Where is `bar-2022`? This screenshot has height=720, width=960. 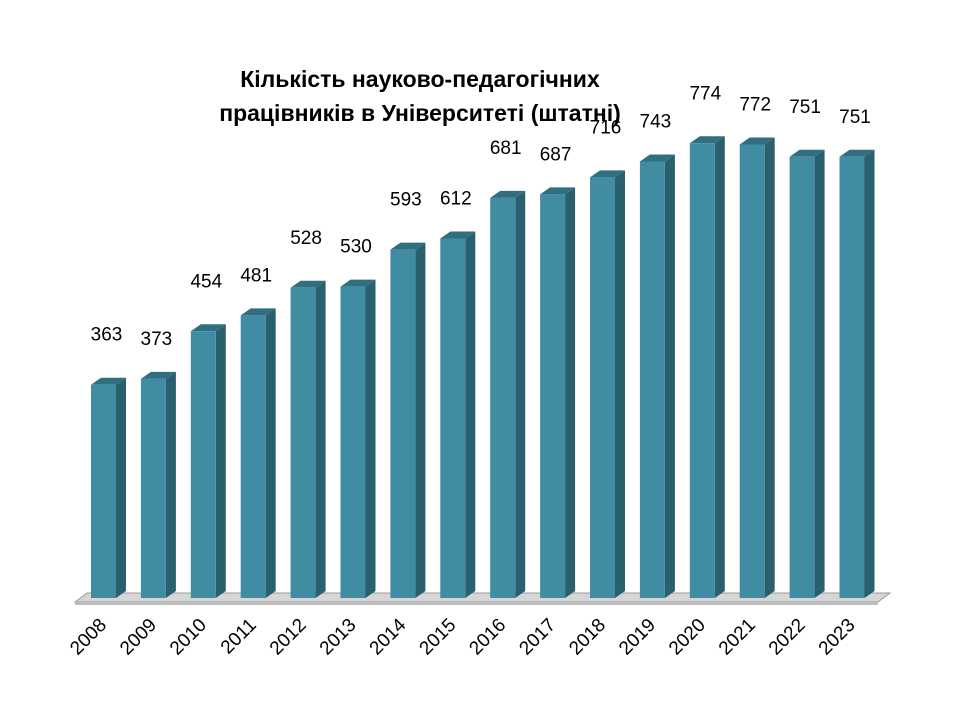
bar-2022 is located at coordinates (807, 373).